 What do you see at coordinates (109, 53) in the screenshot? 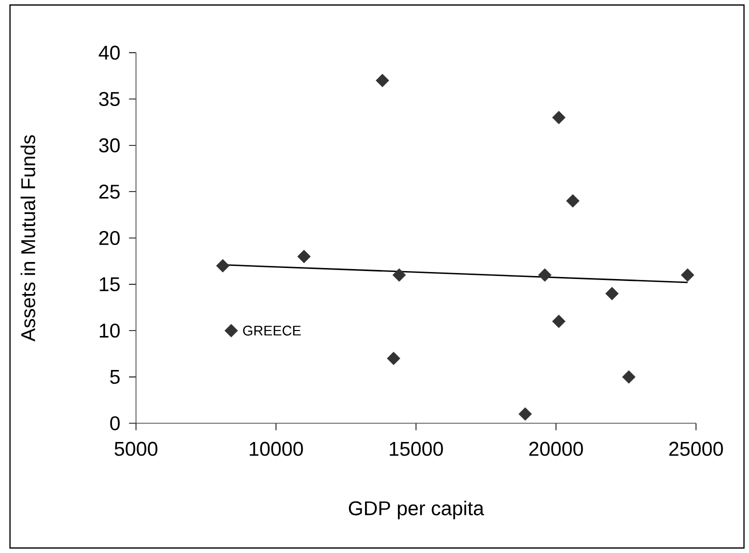
I see `y-tick-label: 40` at bounding box center [109, 53].